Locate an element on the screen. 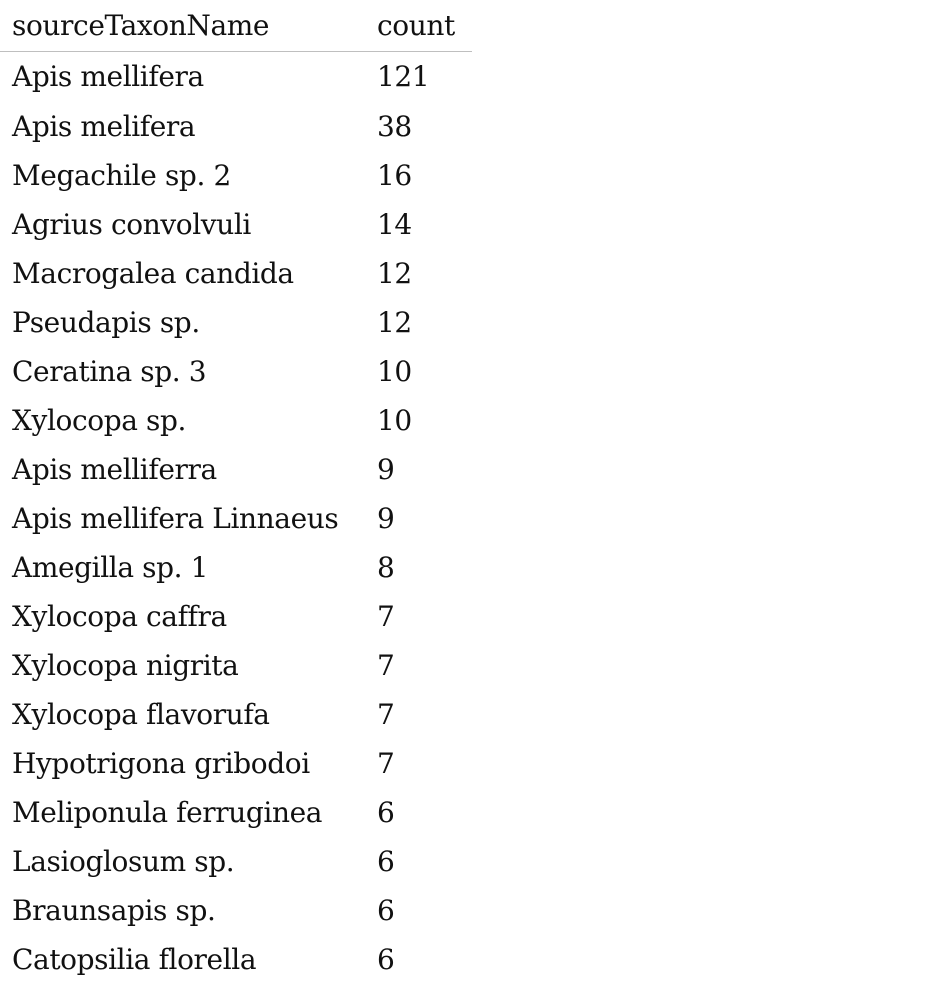 This screenshot has width=933, height=986. taxon-name-cell: Apis melifera is located at coordinates (104, 126).